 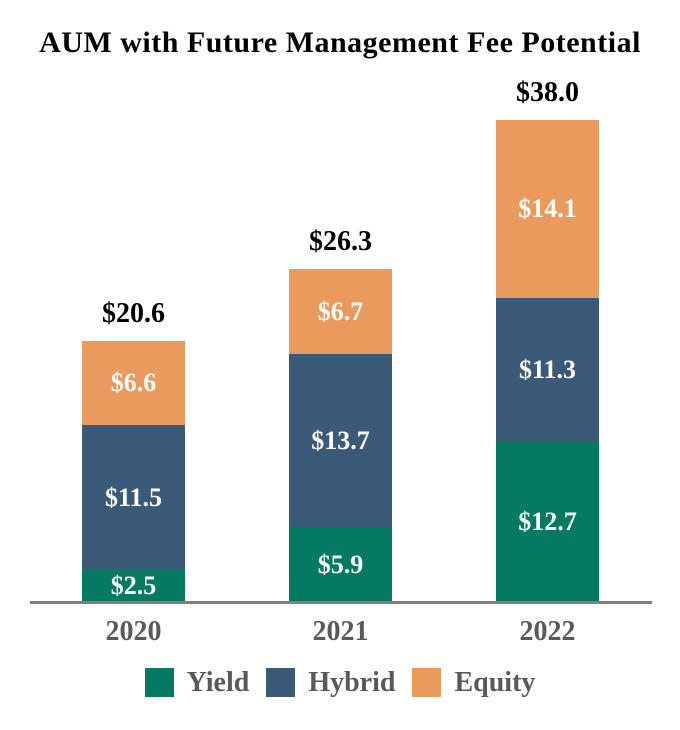 I want to click on bar-segment-equity-2022: $14.1, so click(x=547, y=209).